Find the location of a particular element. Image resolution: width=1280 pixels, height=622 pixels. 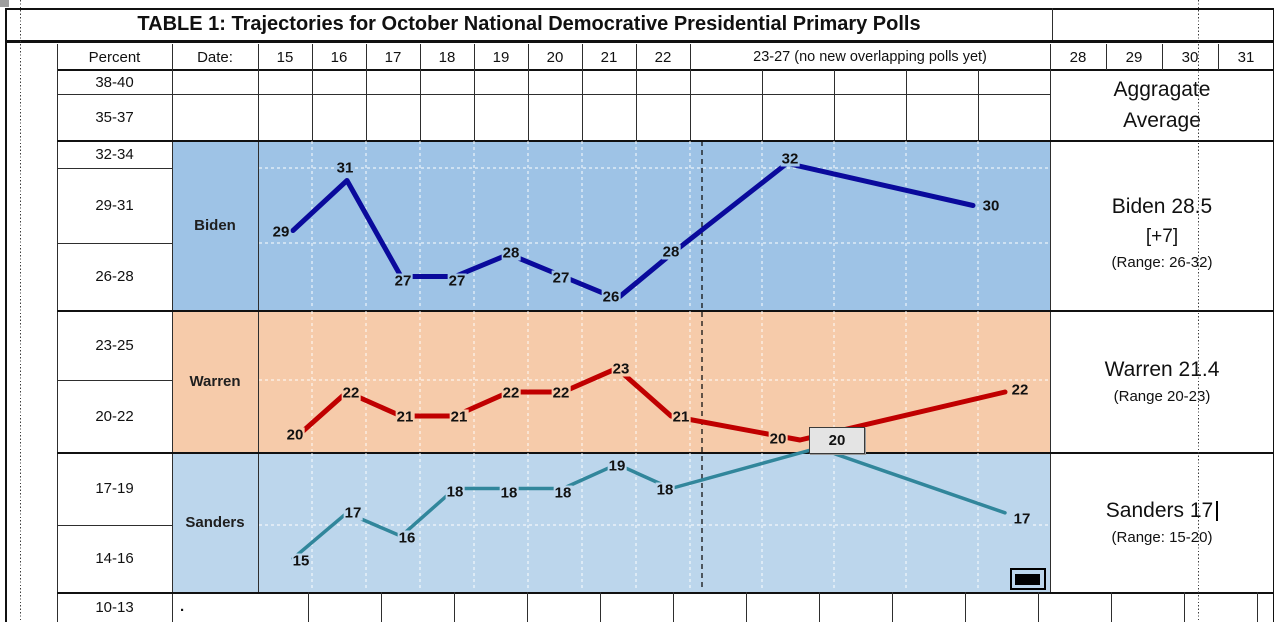

data-label-biden-4: 28 is located at coordinates (511, 253).